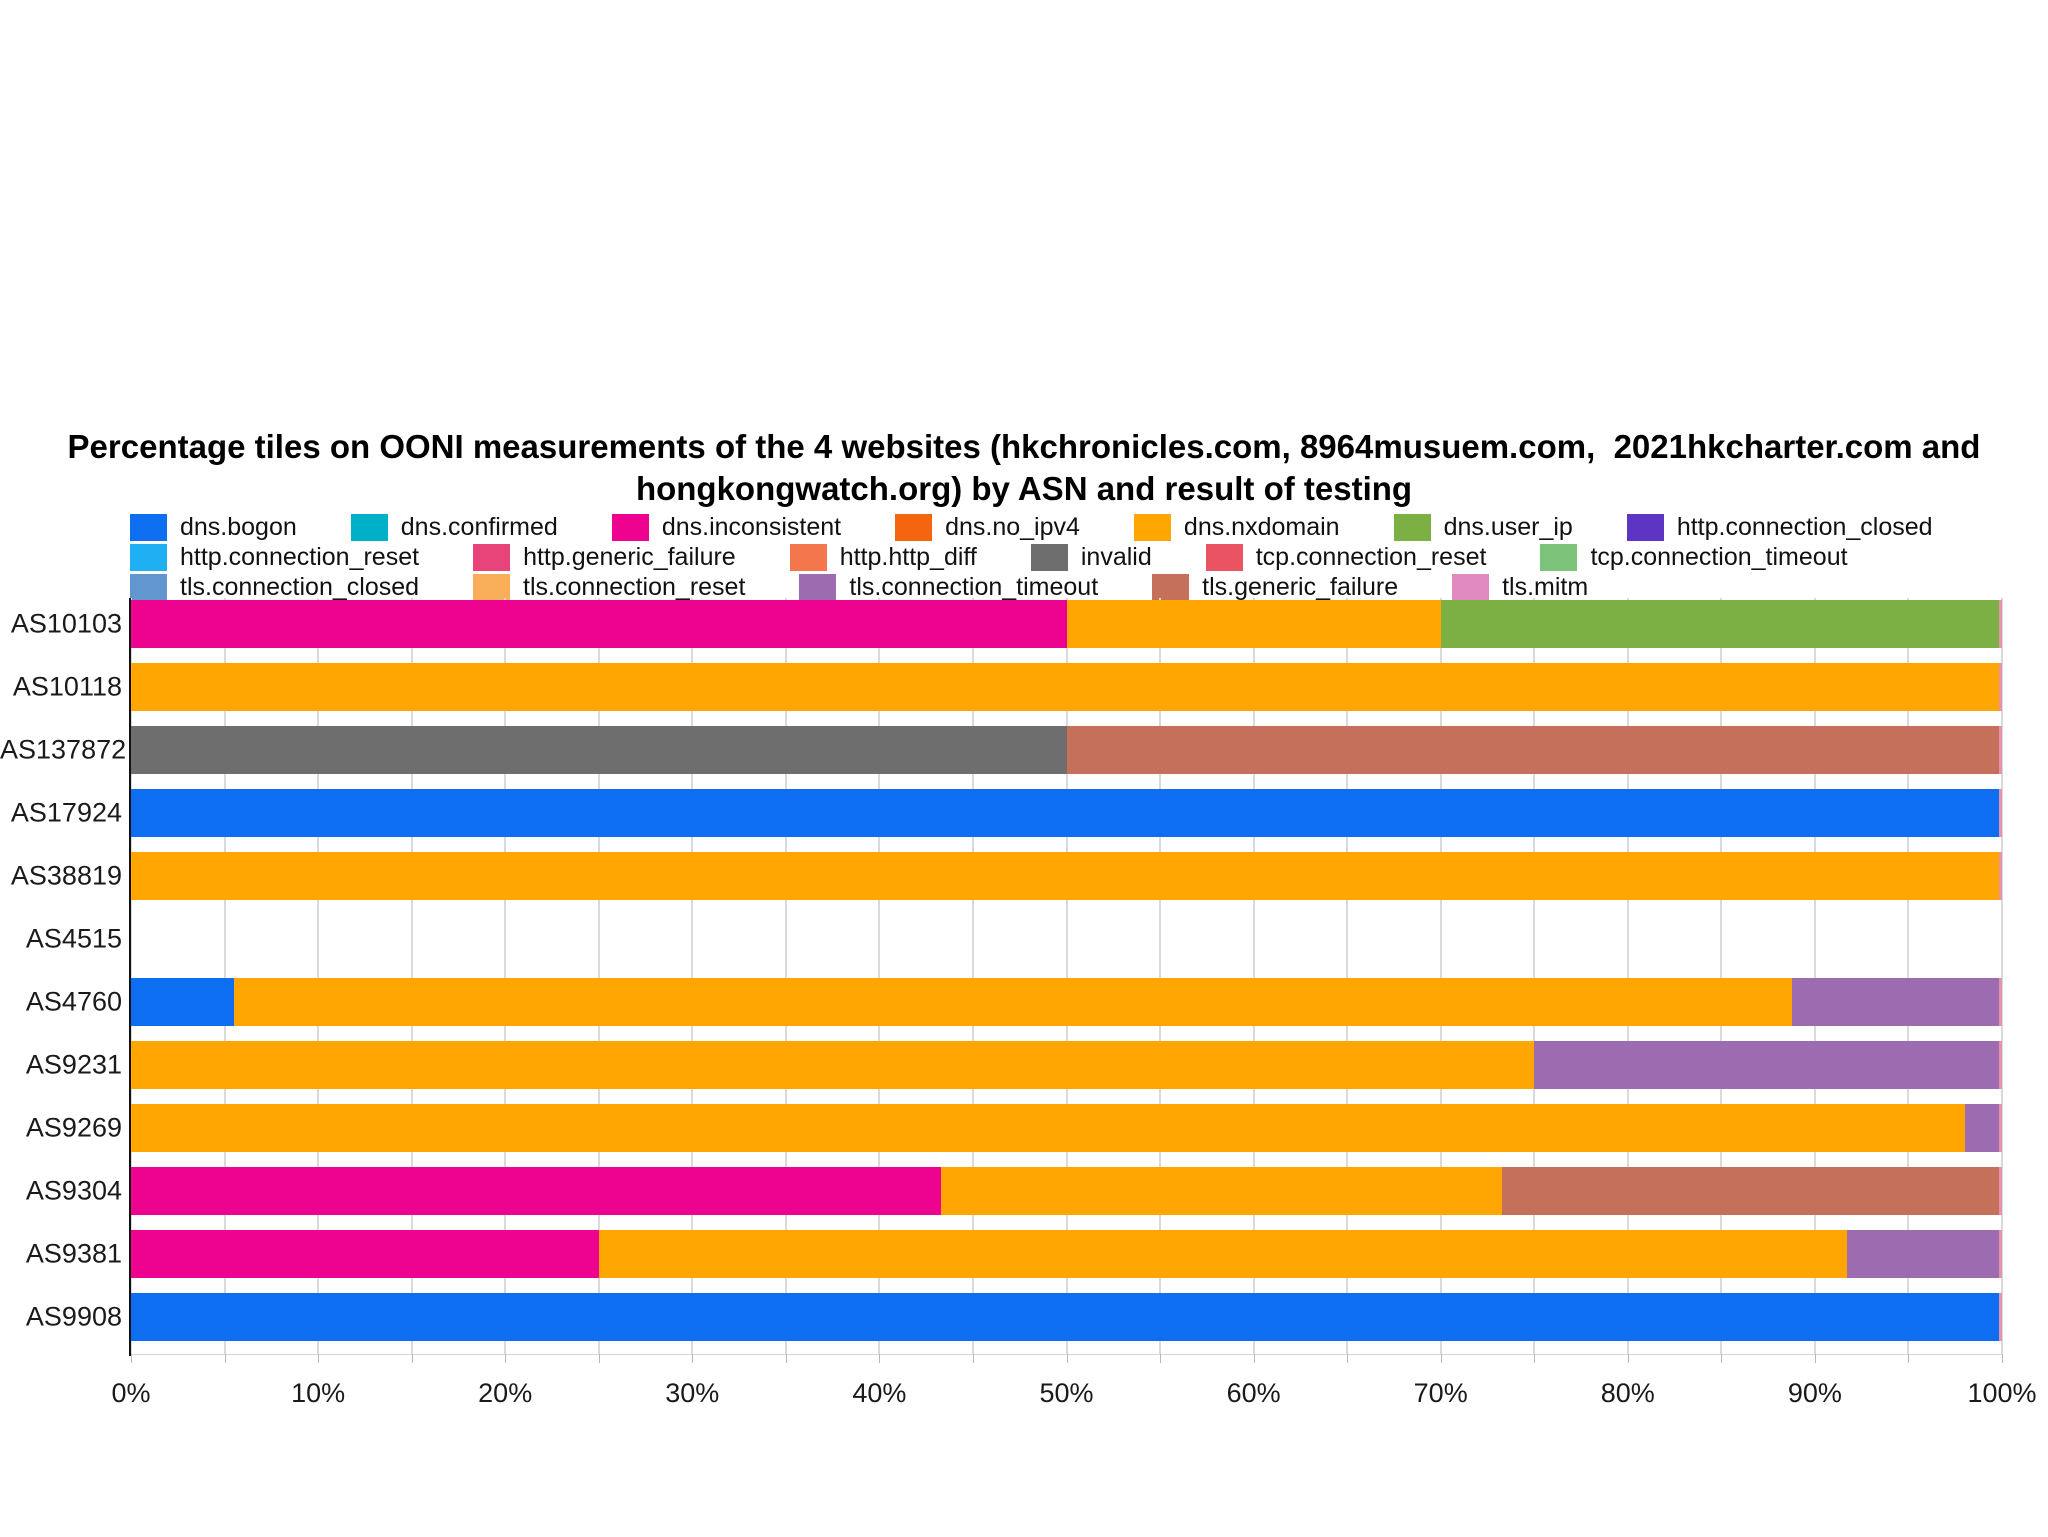  What do you see at coordinates (73, 1253) in the screenshot?
I see `row-label-AS9381: AS9381` at bounding box center [73, 1253].